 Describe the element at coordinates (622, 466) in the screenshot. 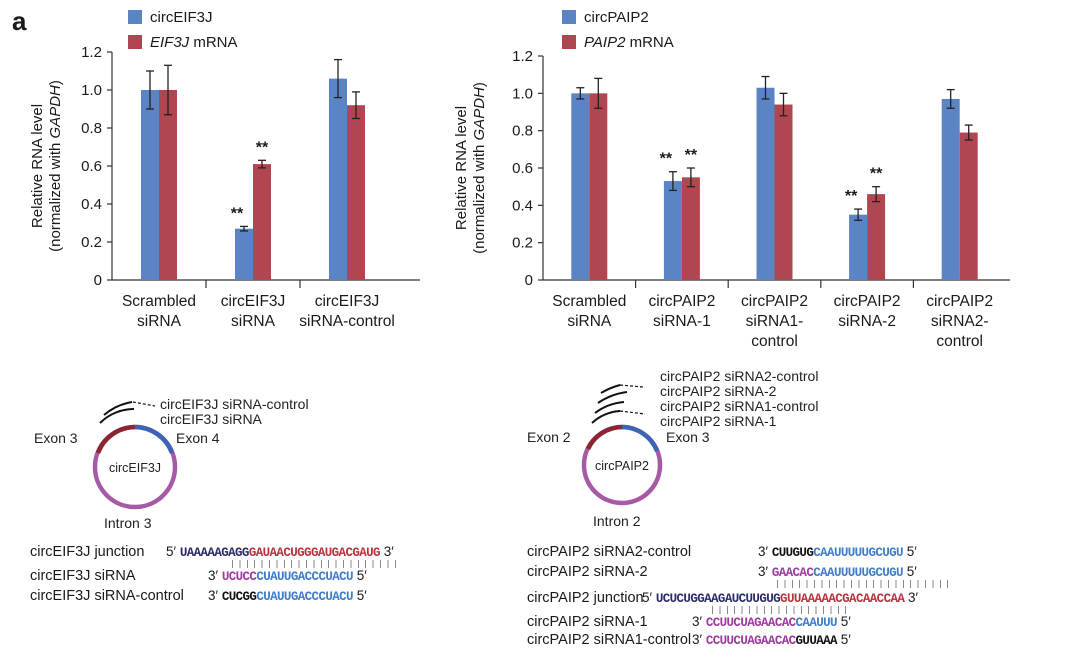

I see `circle-label: circPAIP2` at that location.